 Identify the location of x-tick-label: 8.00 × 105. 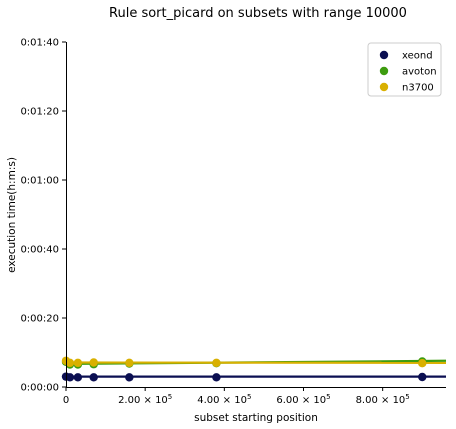
(383, 399).